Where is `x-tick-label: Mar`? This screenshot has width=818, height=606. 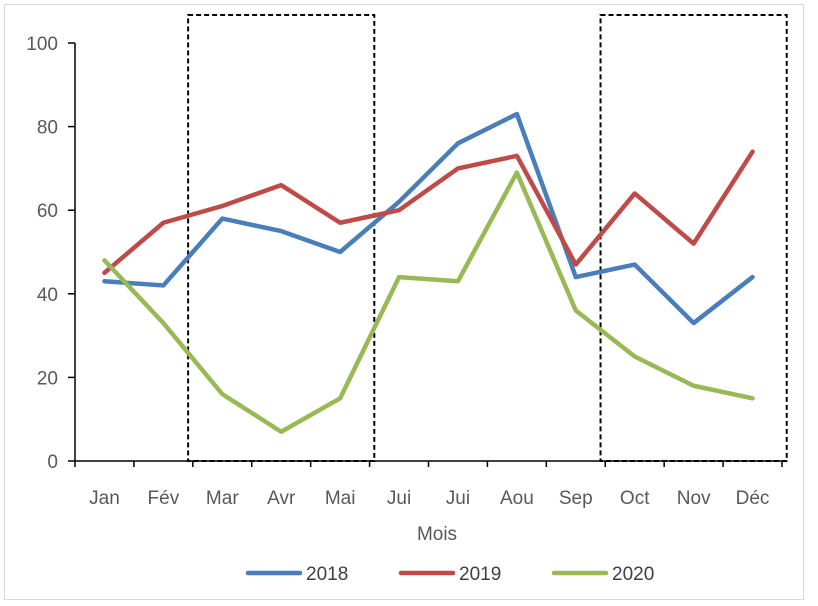
x-tick-label: Mar is located at coordinates (222, 498).